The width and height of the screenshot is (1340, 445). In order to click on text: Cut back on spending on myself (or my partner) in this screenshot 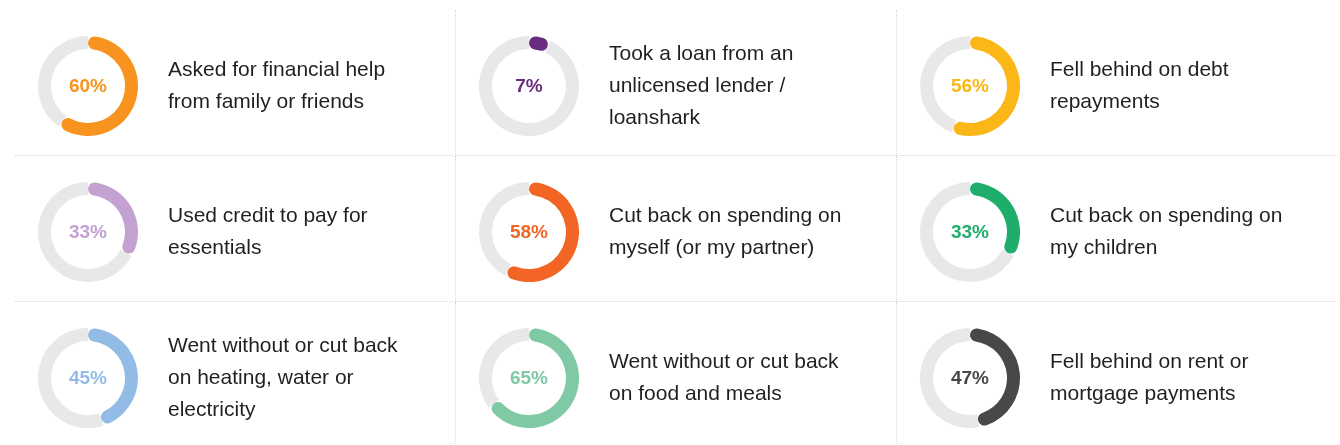, I will do `click(725, 230)`.